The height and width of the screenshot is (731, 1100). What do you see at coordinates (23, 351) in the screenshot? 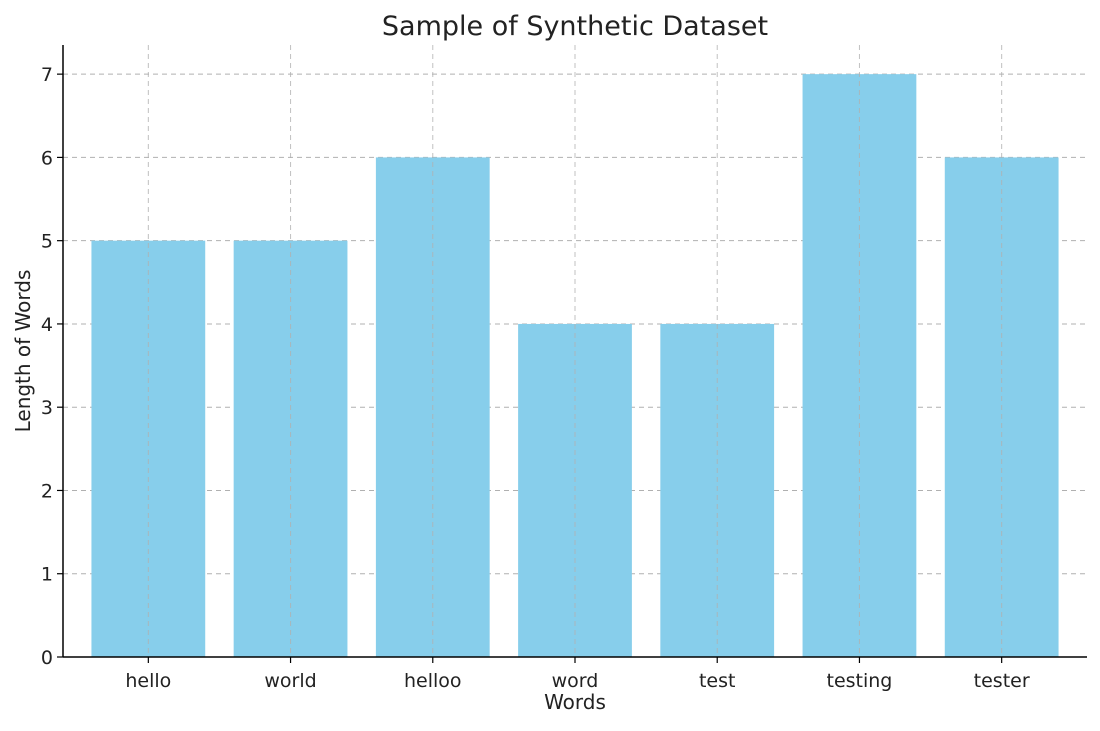
I see `y-axis-label: Length of Words` at bounding box center [23, 351].